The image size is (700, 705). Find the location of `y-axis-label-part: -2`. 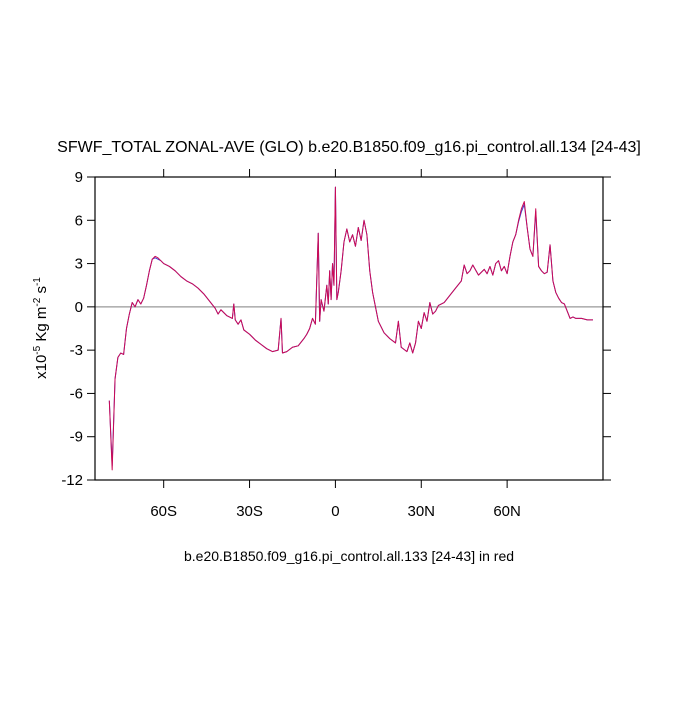

y-axis-label-part: -2 is located at coordinates (37, 301).